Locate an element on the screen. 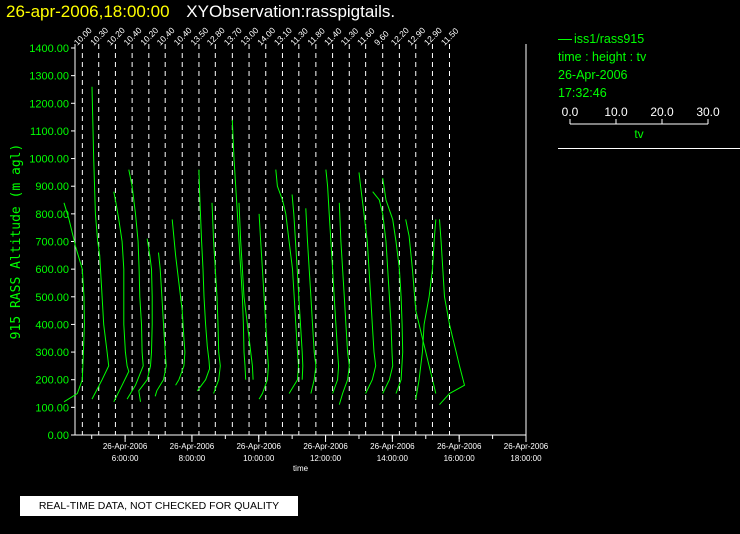 The height and width of the screenshot is (534, 740). legend-desc: time : height : tv is located at coordinates (602, 57).